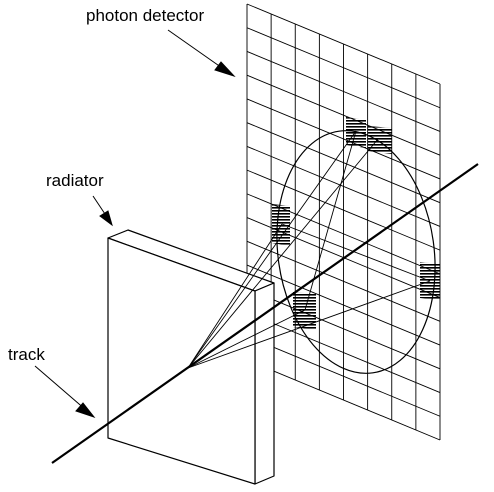 Image resolution: width=494 pixels, height=492 pixels. What do you see at coordinates (145, 15) in the screenshot?
I see `photon-detector-label: photon detector` at bounding box center [145, 15].